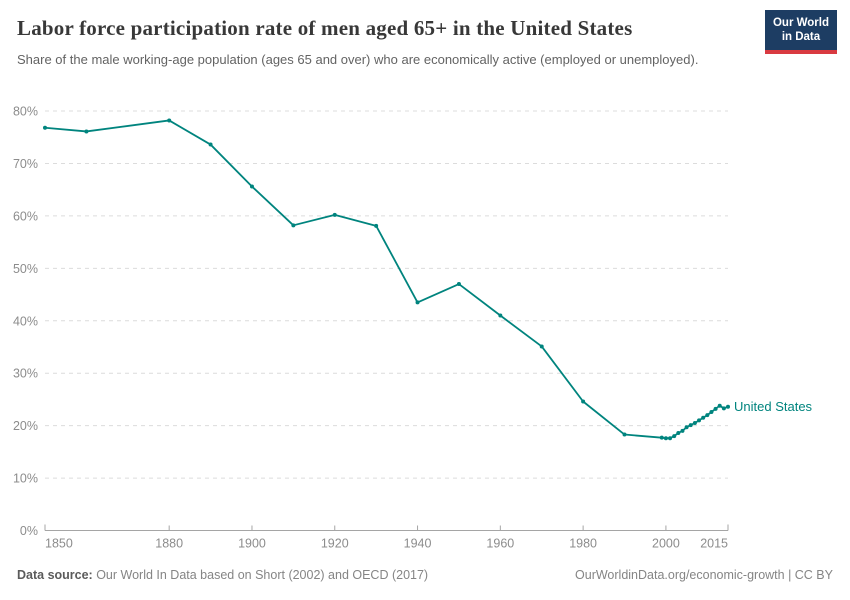 Image resolution: width=850 pixels, height=600 pixels. What do you see at coordinates (666, 544) in the screenshot?
I see `x-tick-label: 2000` at bounding box center [666, 544].